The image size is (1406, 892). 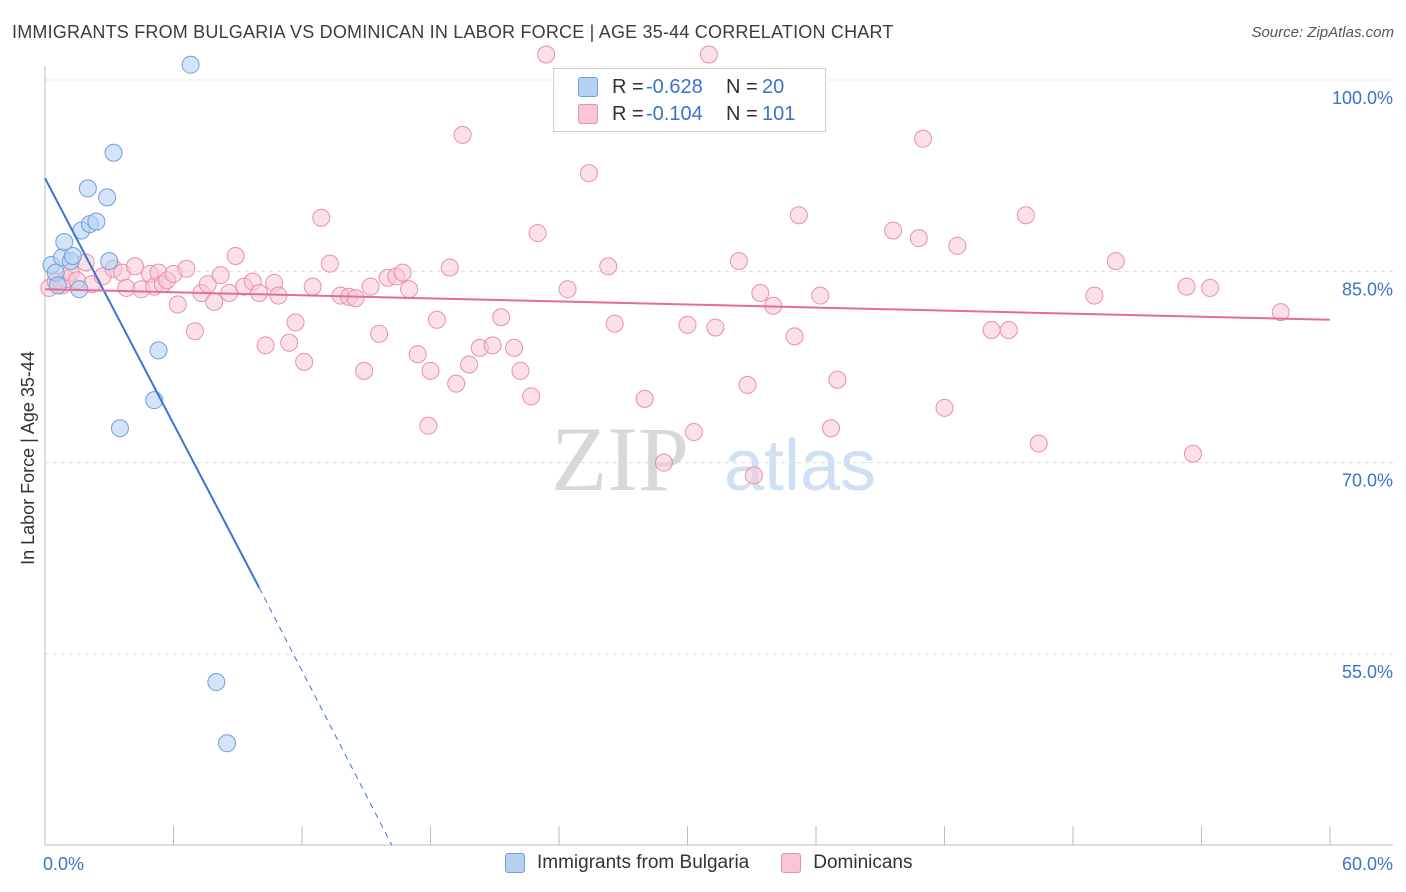 What do you see at coordinates (863, 862) in the screenshot?
I see `legend-label-dominicans: Dominicans` at bounding box center [863, 862].